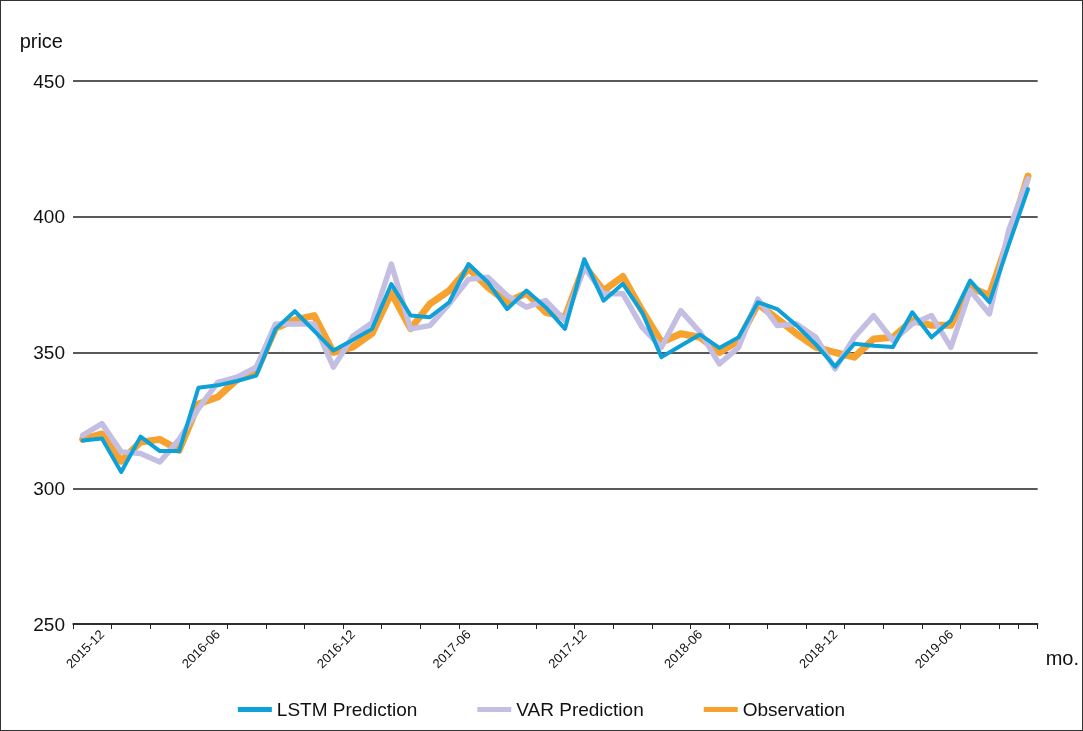 Image resolution: width=1083 pixels, height=731 pixels. Describe the element at coordinates (1062, 658) in the screenshot. I see `x-axis-title: mo.` at that location.